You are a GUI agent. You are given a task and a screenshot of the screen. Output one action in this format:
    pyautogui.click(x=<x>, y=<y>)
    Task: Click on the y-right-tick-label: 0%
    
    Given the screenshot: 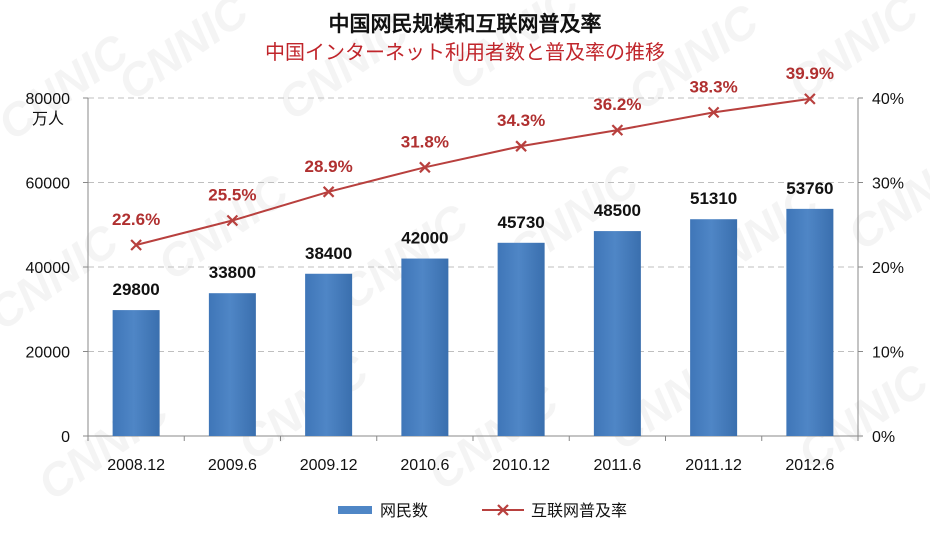 What is the action you would take?
    pyautogui.click(x=883, y=437)
    